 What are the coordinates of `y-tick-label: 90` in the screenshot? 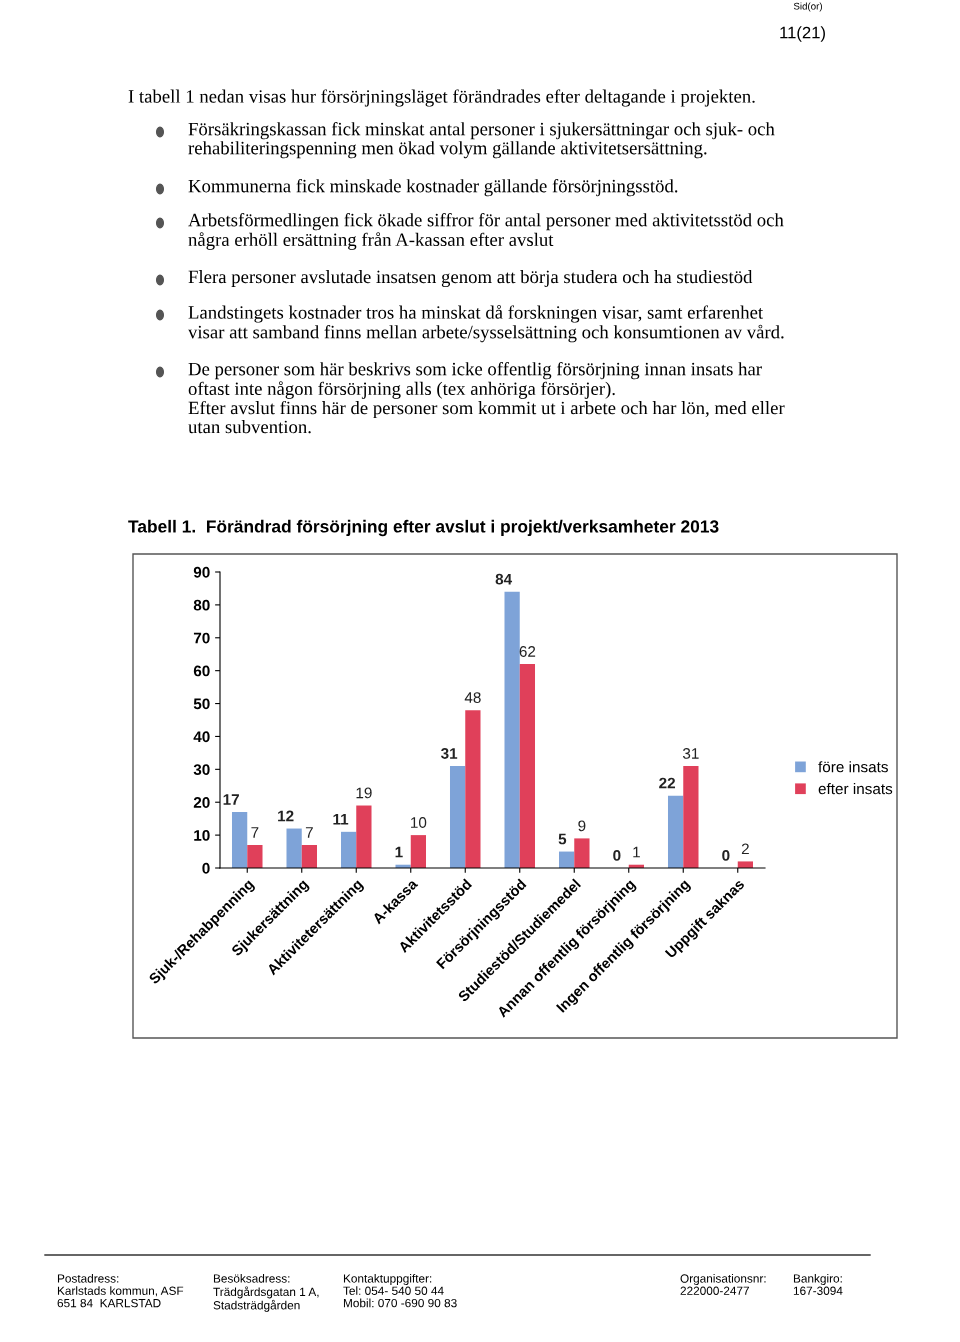 It's located at (201, 572).